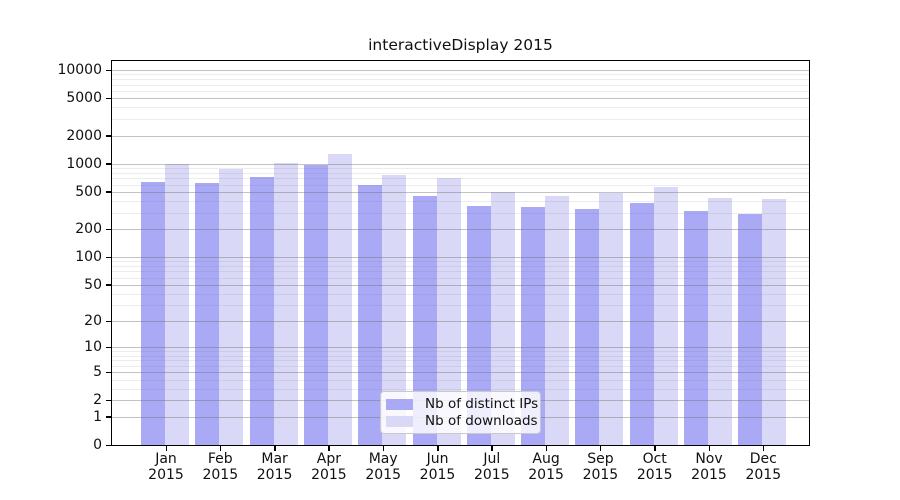  I want to click on x-tick-label: May 2015, so click(383, 467).